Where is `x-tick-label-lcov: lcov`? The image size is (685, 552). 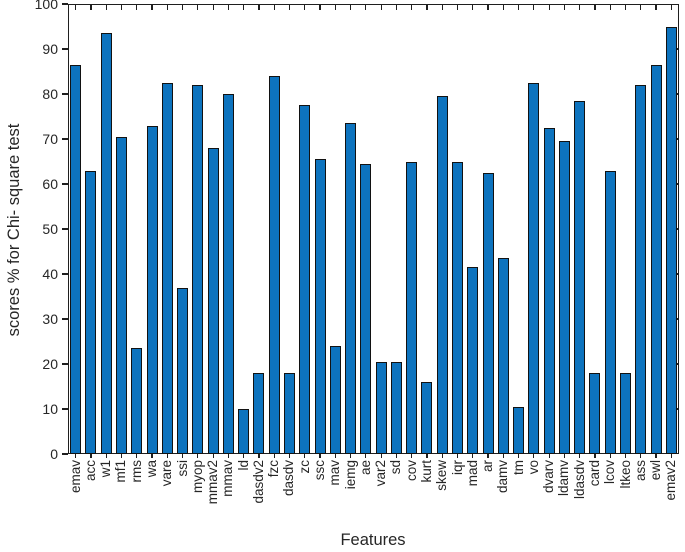 x-tick-label-lcov: lcov is located at coordinates (610, 472).